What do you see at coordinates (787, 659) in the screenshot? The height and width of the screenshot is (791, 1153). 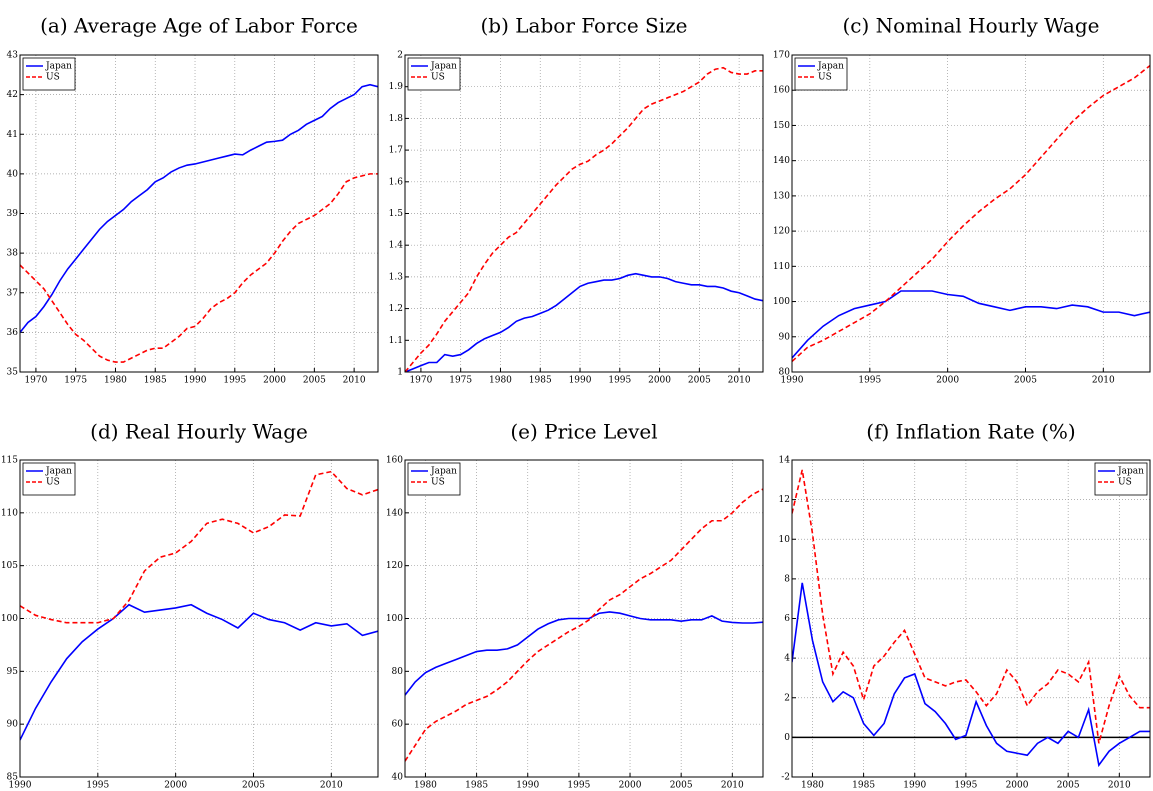 I see `y-tick-label: 4` at bounding box center [787, 659].